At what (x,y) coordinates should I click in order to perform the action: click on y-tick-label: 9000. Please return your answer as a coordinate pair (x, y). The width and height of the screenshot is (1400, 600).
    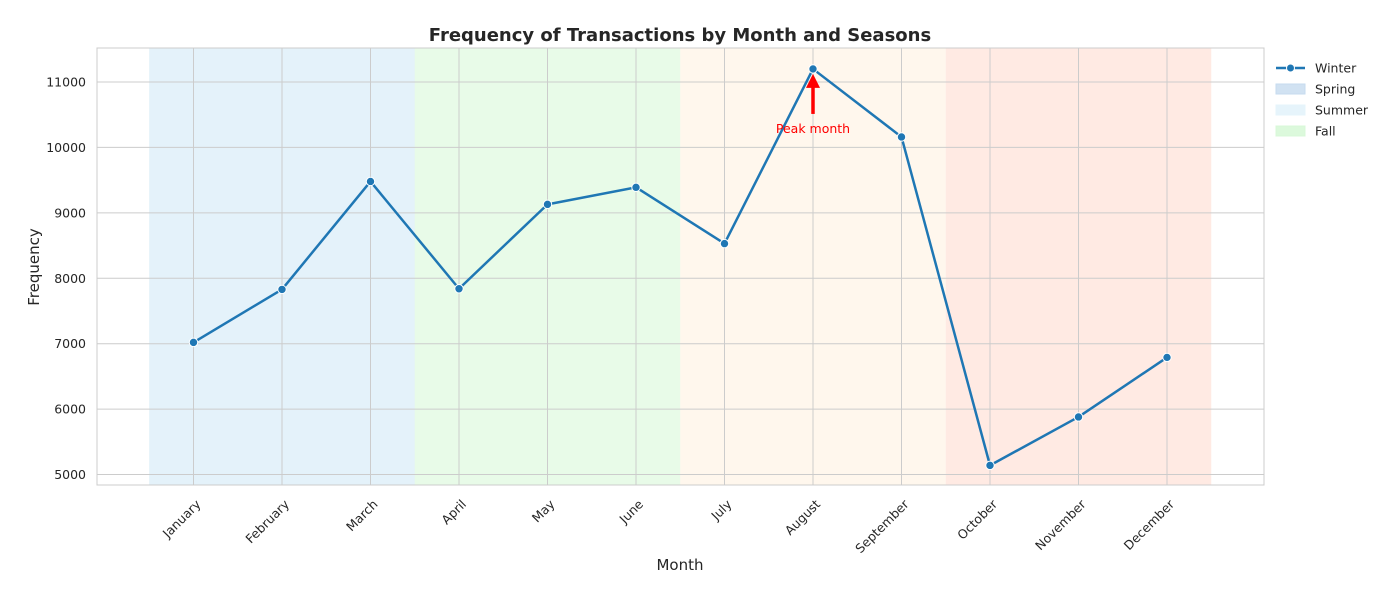
    Looking at the image, I should click on (70, 212).